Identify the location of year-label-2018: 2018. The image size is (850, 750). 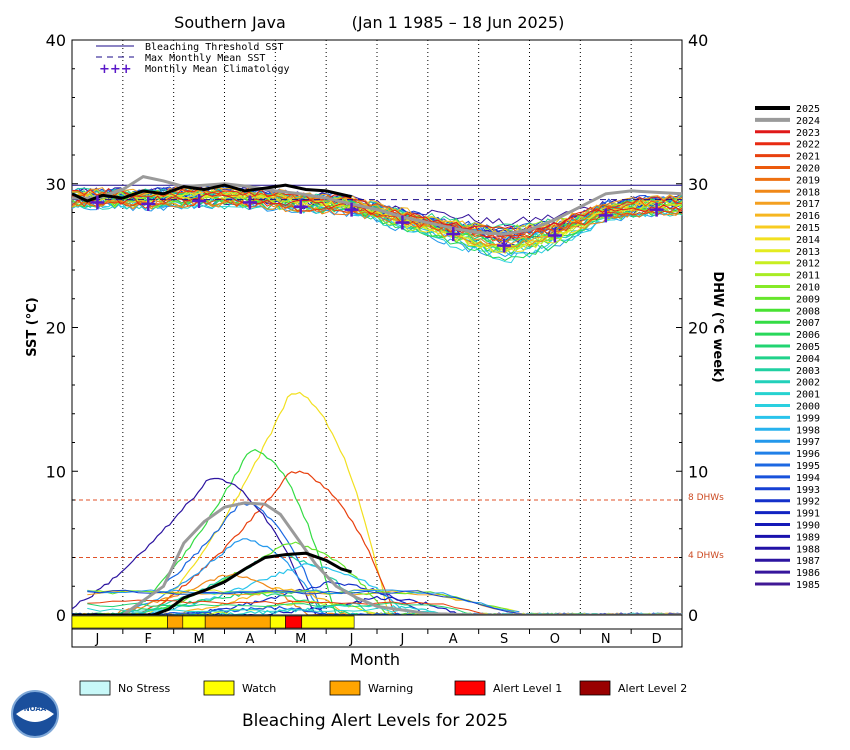
(808, 192).